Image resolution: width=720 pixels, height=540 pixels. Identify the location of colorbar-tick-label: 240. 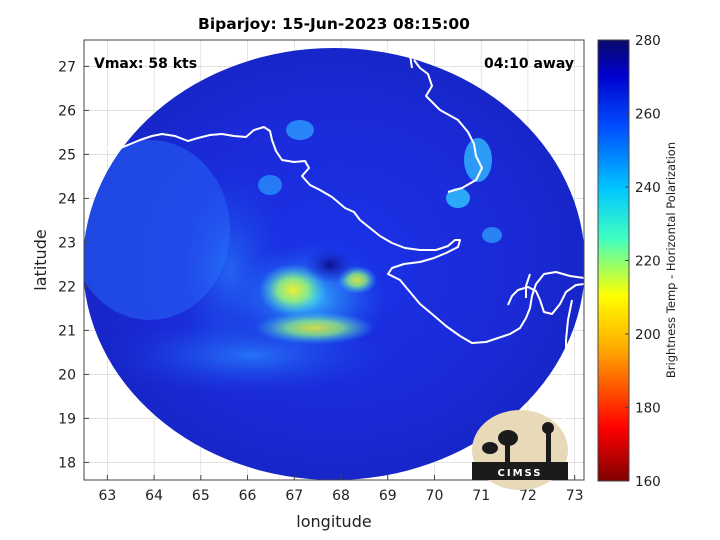
(648, 188).